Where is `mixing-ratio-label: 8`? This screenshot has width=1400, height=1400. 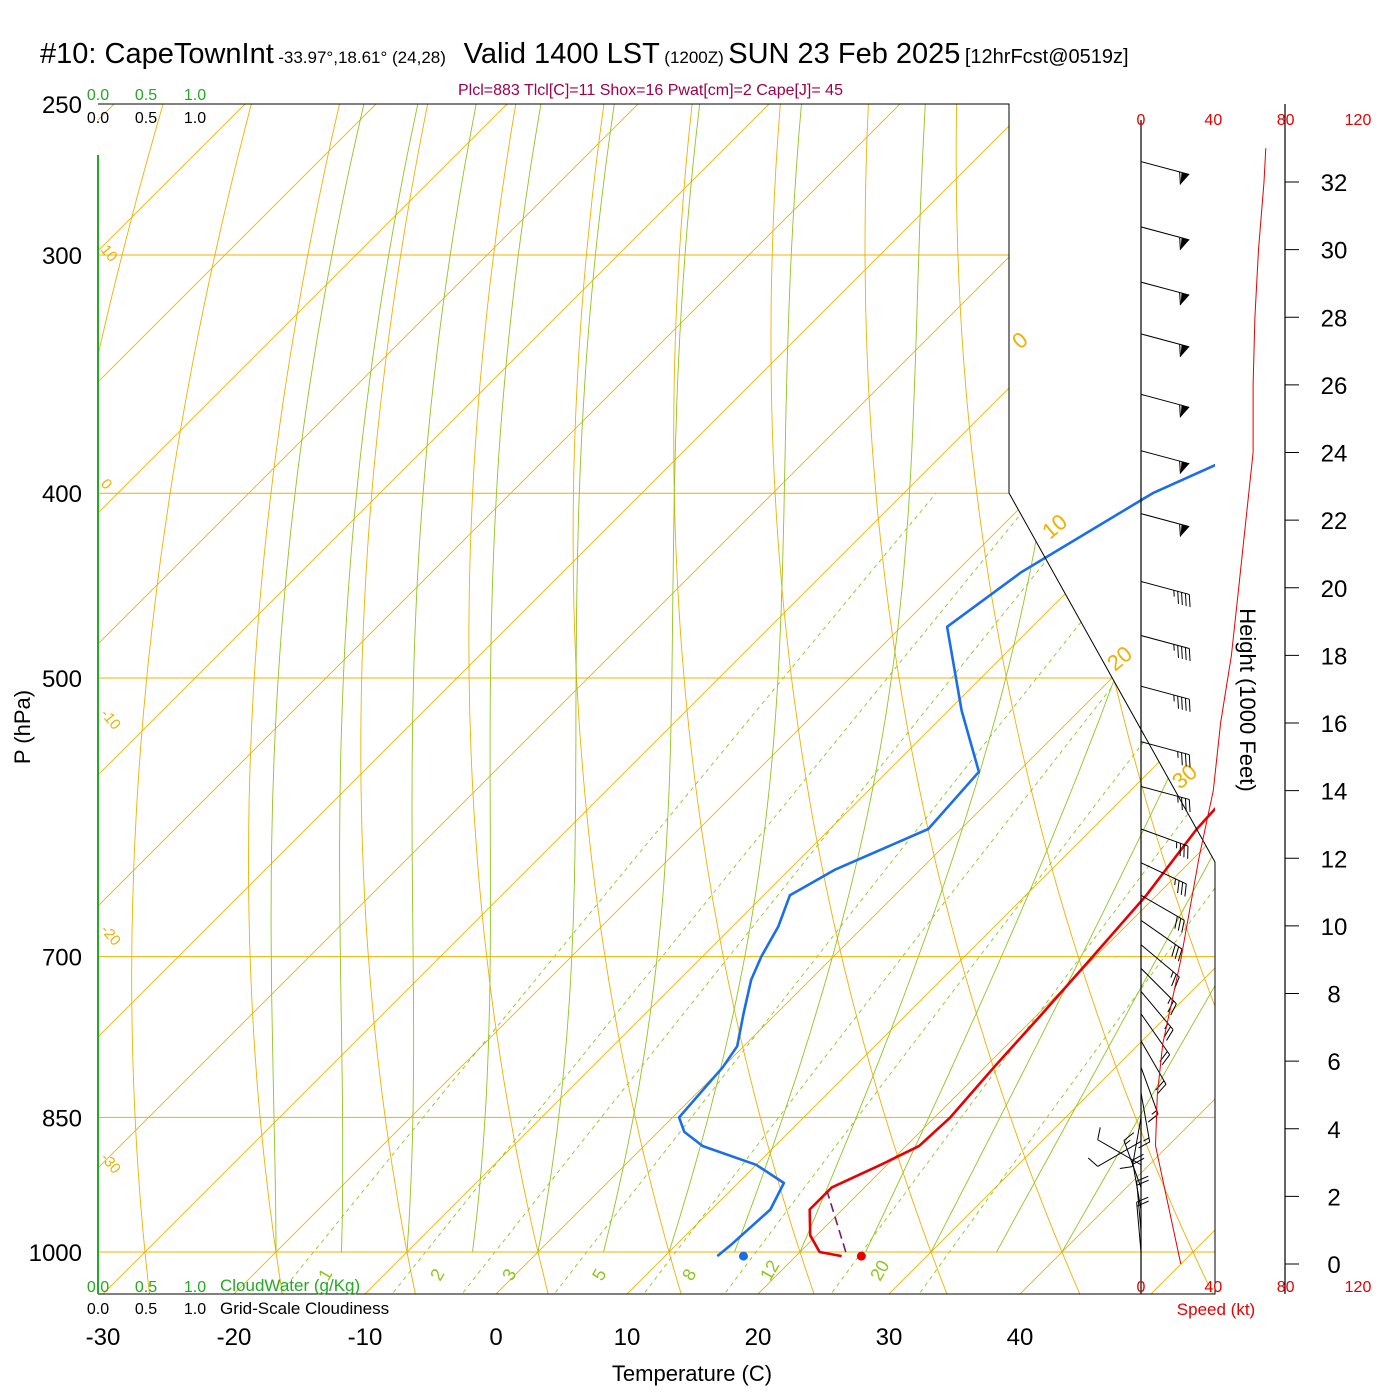 mixing-ratio-label: 8 is located at coordinates (689, 1274).